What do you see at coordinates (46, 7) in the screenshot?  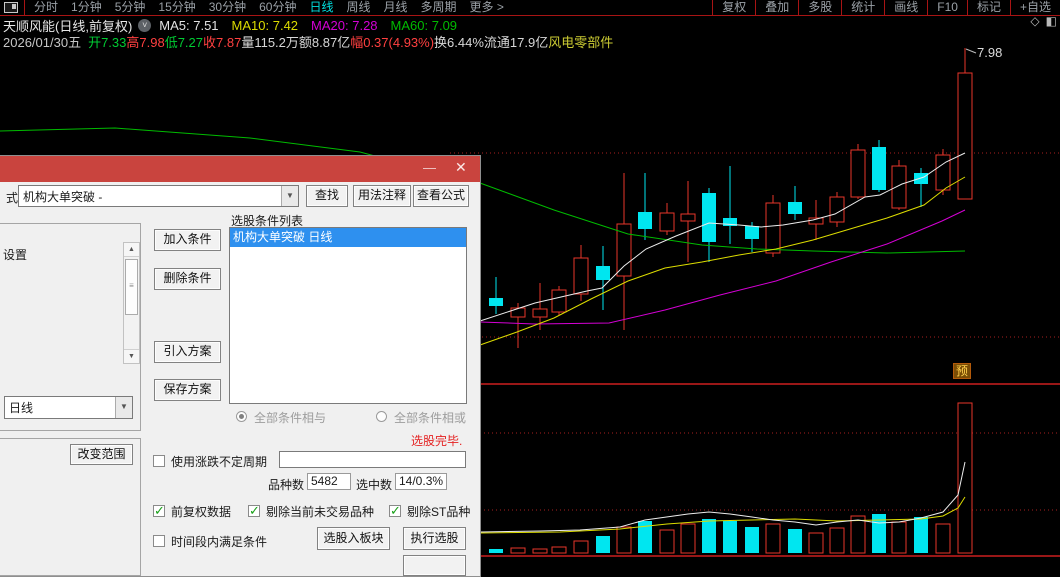 I see `menu-item-分时: 分时` at bounding box center [46, 7].